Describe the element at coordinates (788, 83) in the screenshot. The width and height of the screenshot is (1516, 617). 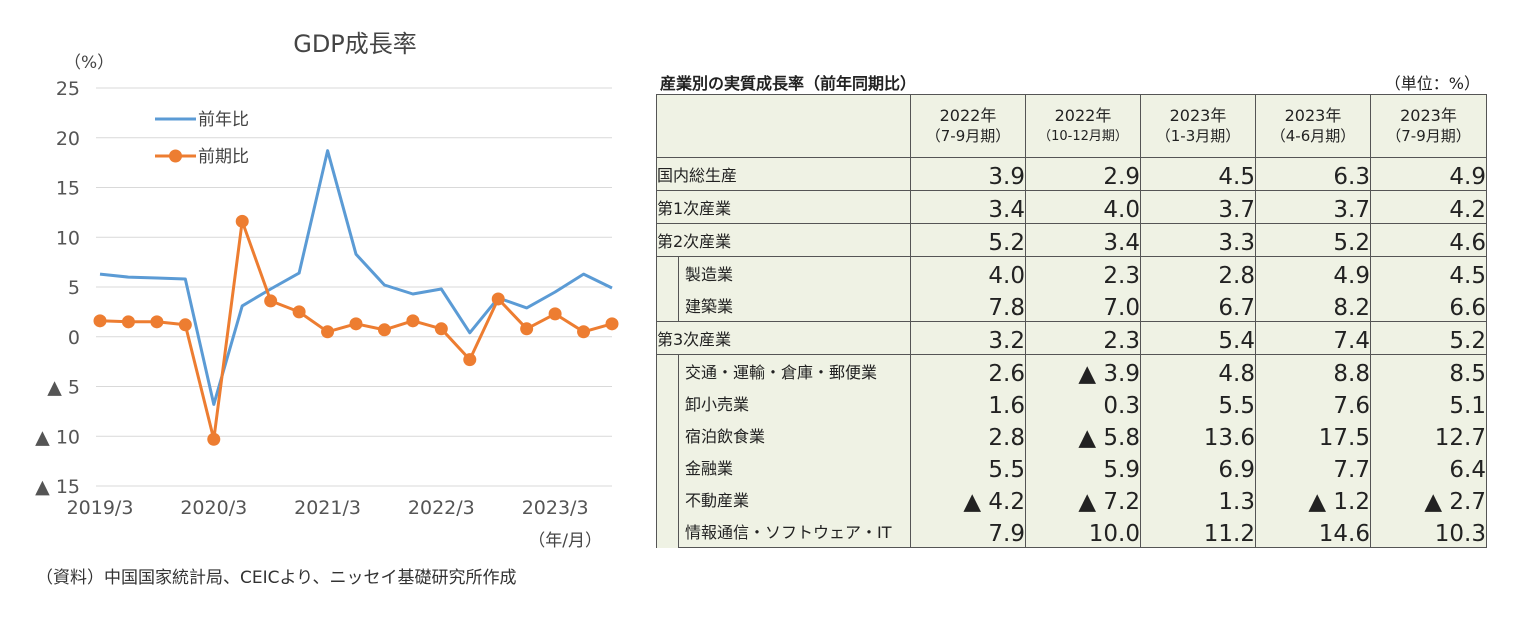
I see `table-title: 産業別の実質成長率（前年同期比）` at that location.